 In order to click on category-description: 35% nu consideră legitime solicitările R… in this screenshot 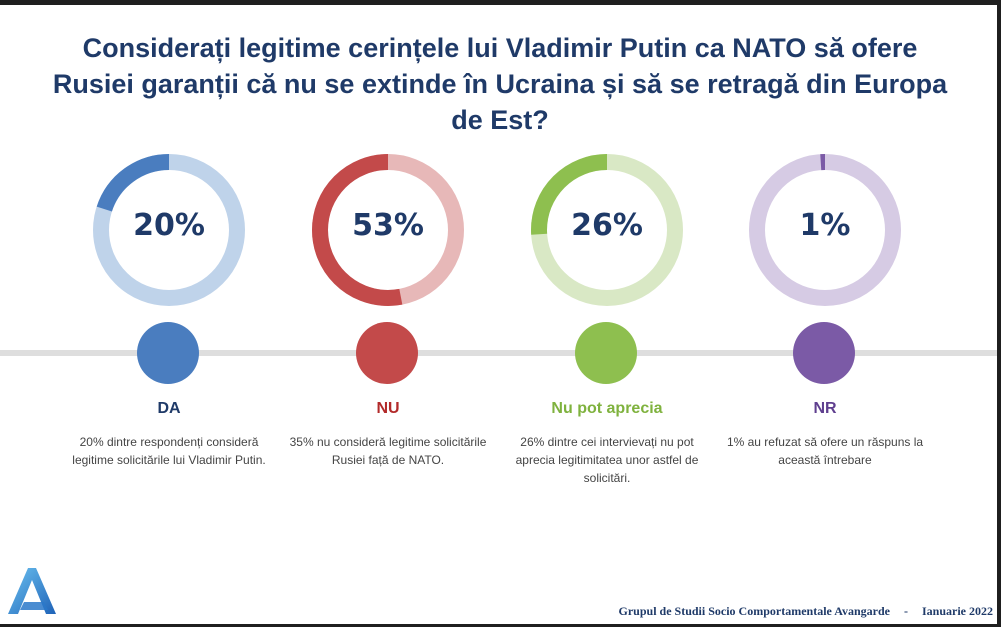, I will do `click(388, 451)`.